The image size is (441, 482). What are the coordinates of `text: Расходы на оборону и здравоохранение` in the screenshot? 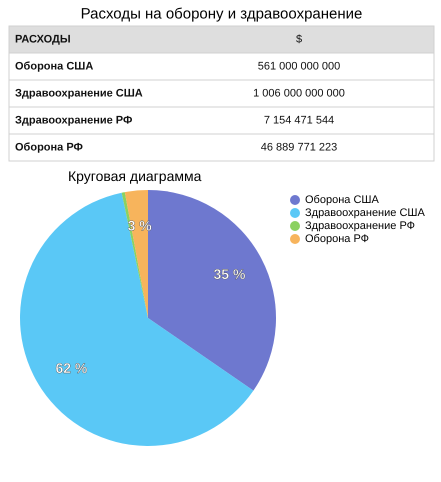 It's located at (221, 14).